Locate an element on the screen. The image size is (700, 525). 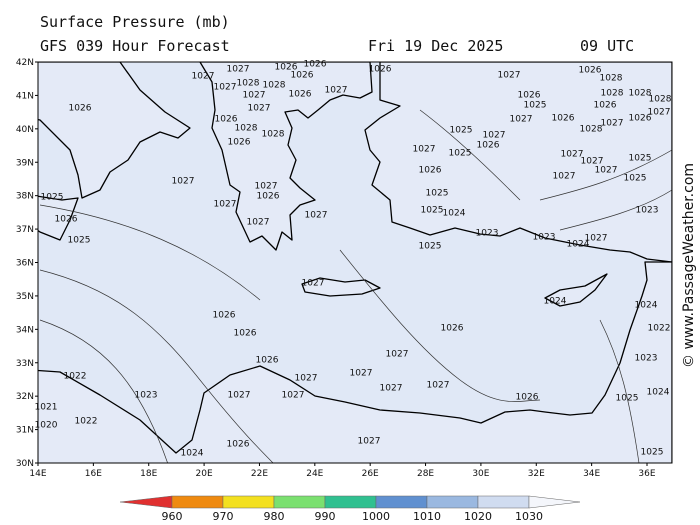
crete is located at coordinates (341, 287).